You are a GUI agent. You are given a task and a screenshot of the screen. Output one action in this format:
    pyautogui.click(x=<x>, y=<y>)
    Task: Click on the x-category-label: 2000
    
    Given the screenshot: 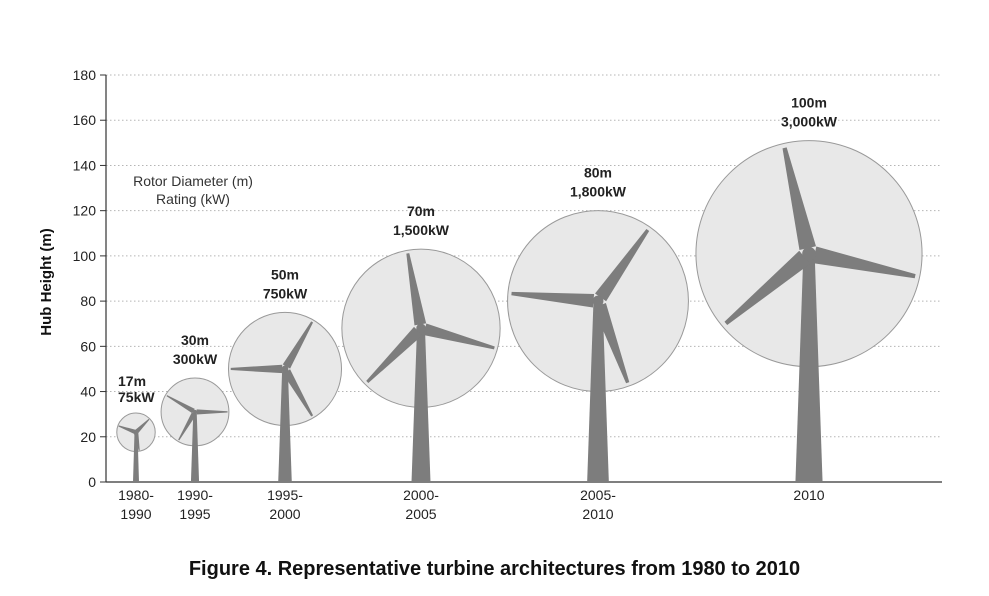 What is the action you would take?
    pyautogui.click(x=284, y=514)
    